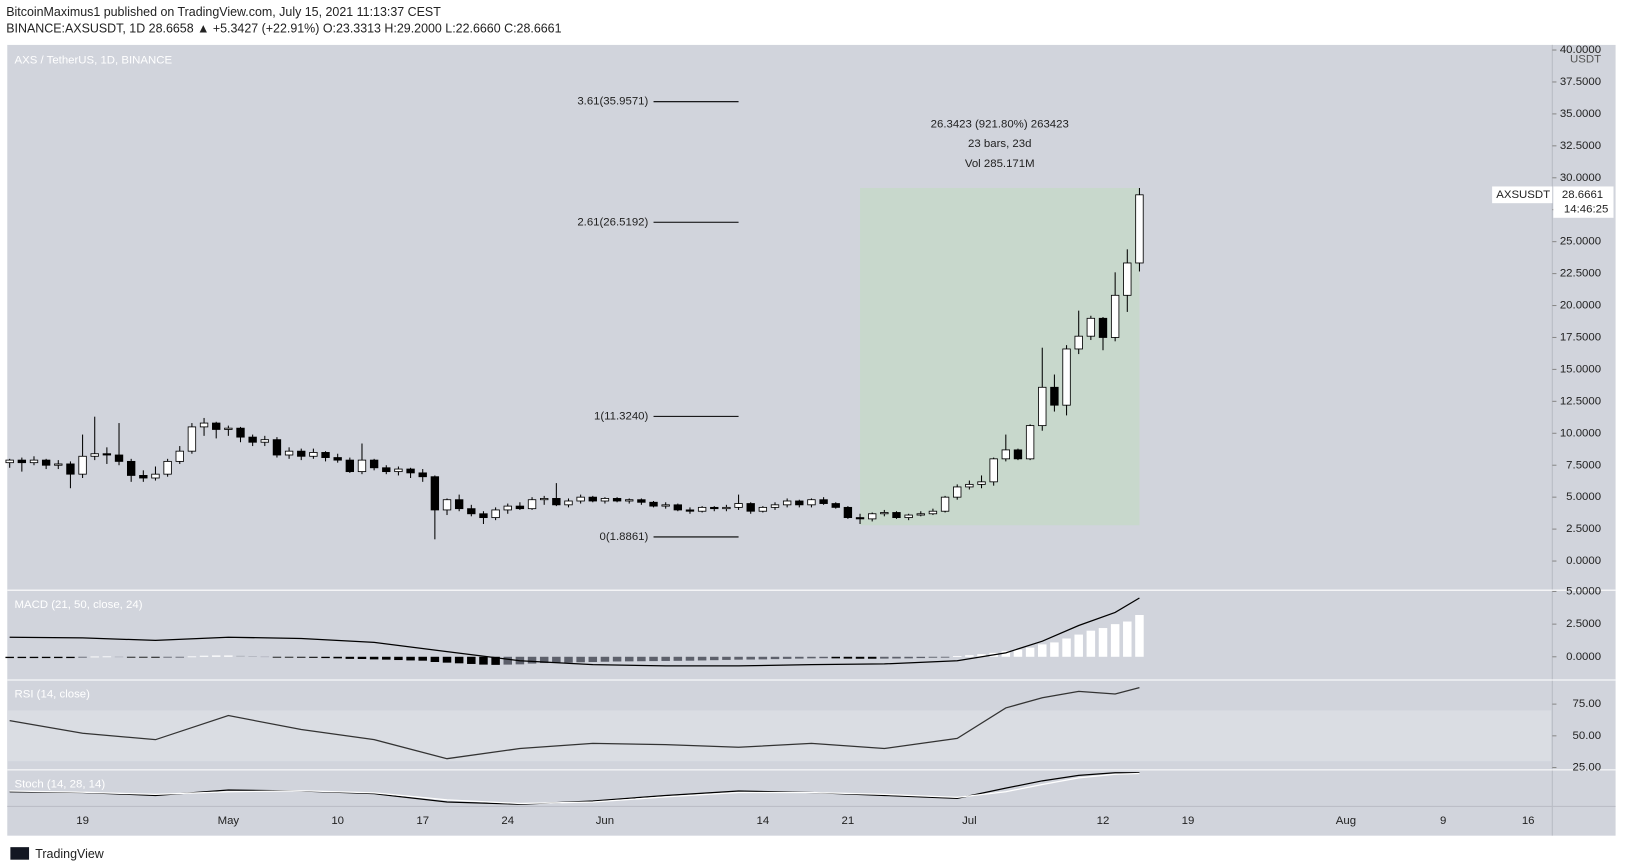 This screenshot has height=867, width=1627. Describe the element at coordinates (1580, 433) in the screenshot. I see `y-tick-label: 10.0000` at that location.